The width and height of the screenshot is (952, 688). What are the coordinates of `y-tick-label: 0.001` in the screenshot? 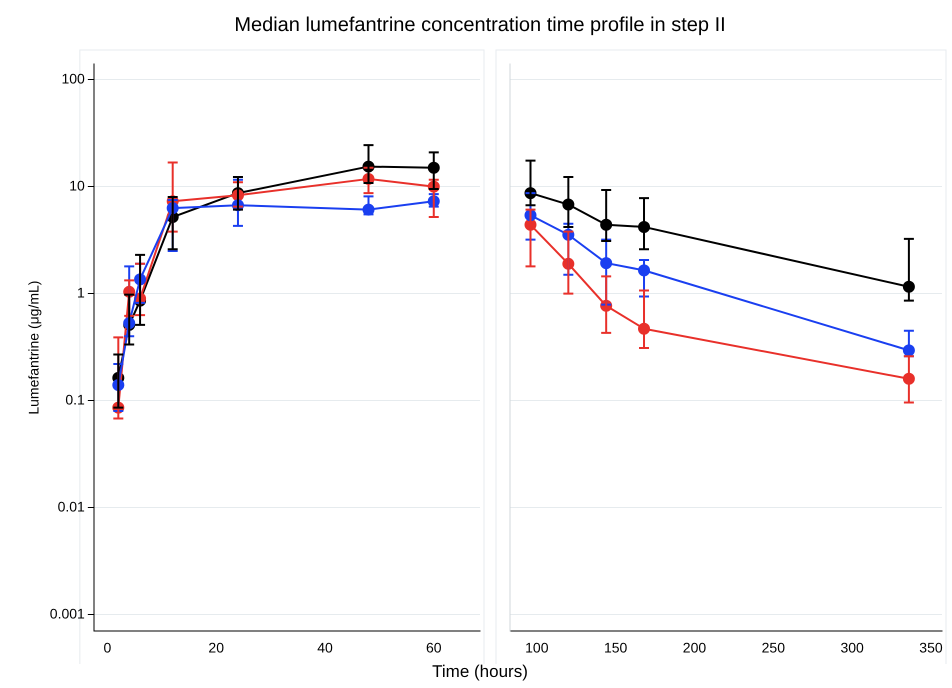 It's located at (68, 613).